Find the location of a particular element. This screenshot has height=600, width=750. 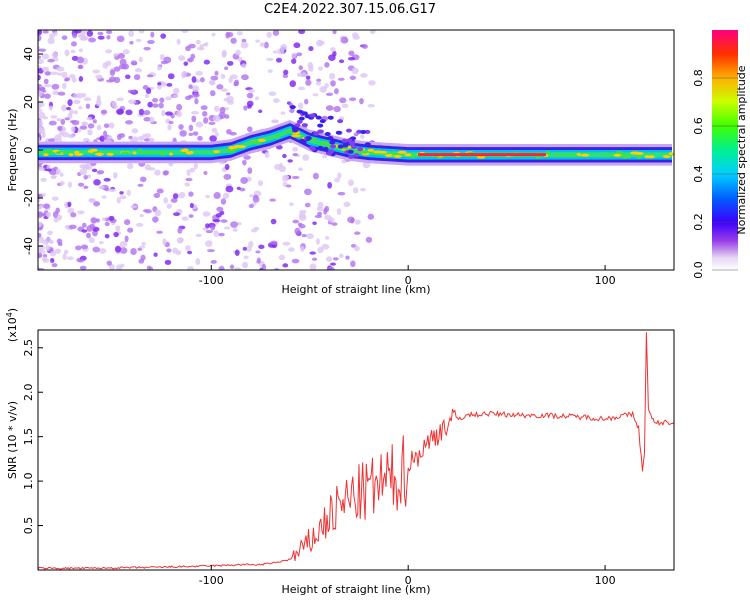

snr-xlabel: Height of straight line (km) is located at coordinates (355, 589).